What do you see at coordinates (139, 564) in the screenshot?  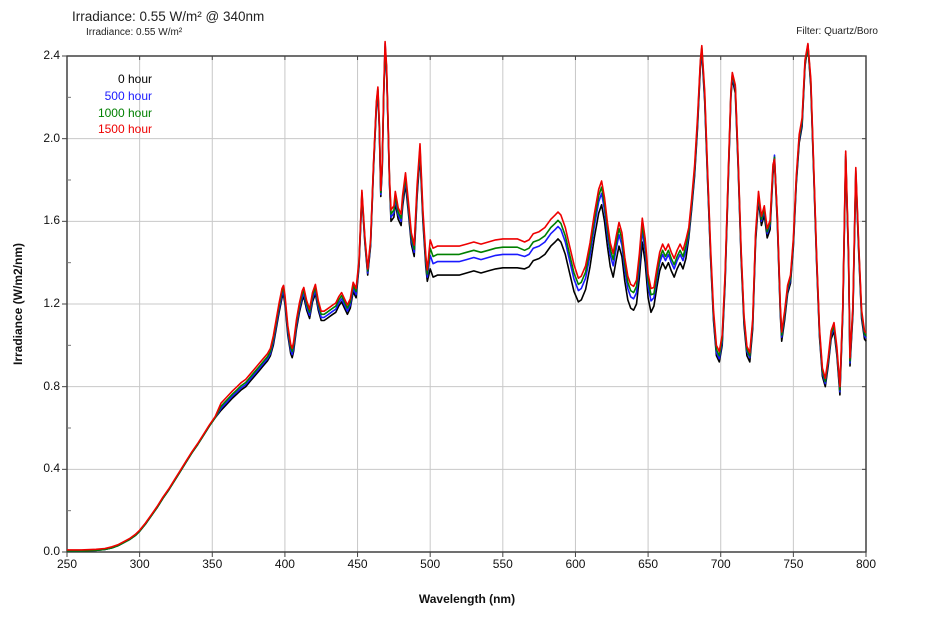 I see `x-tick-label: 300` at bounding box center [139, 564].